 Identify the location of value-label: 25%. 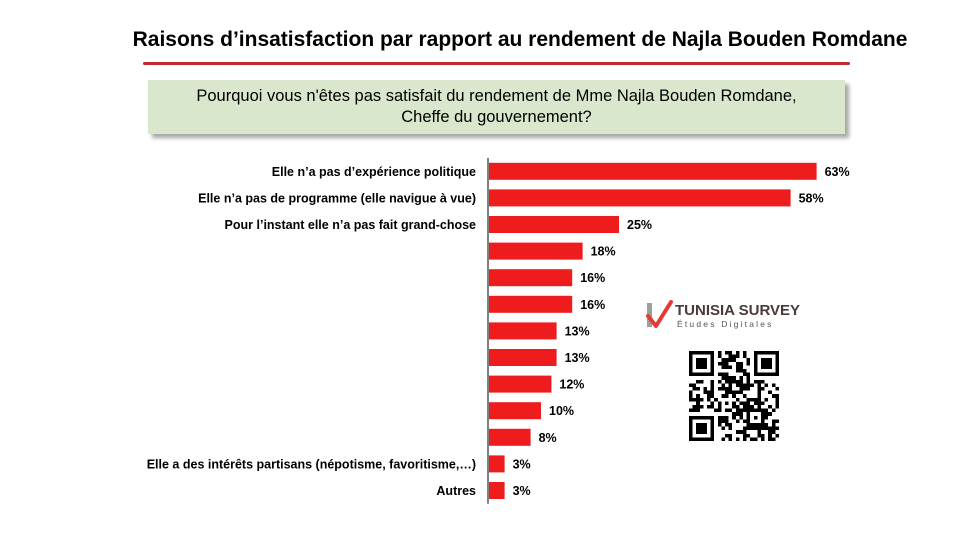
(639, 225).